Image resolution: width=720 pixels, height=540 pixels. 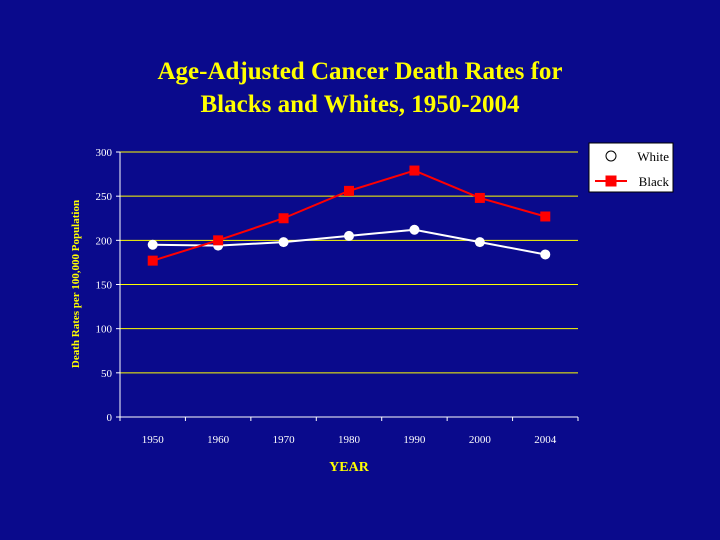 I want to click on x-tick-label: 1970, so click(x=284, y=440).